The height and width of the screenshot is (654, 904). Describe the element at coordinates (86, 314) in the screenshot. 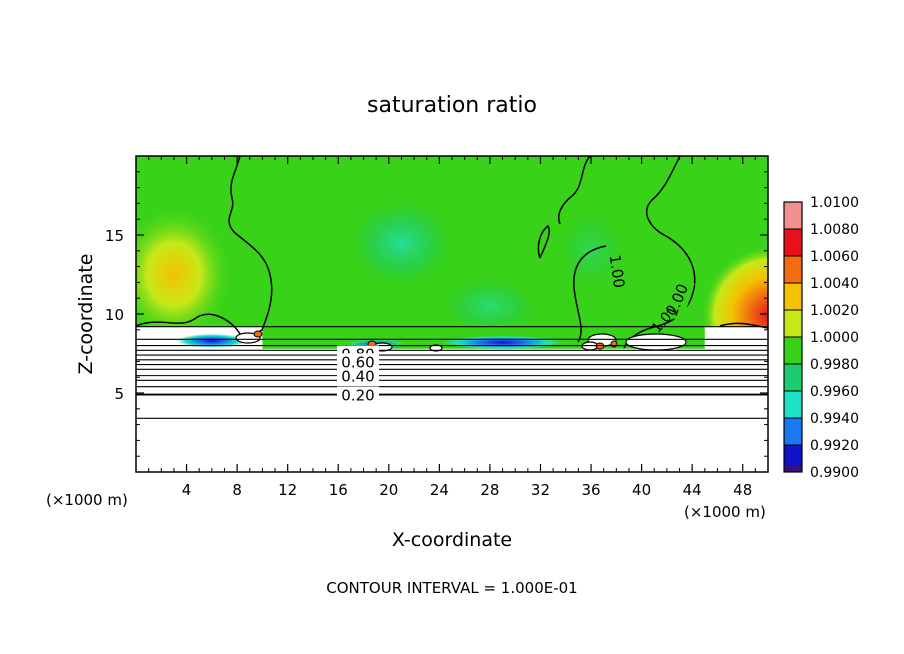

I see `y-axis-title: Z-coordinate` at that location.